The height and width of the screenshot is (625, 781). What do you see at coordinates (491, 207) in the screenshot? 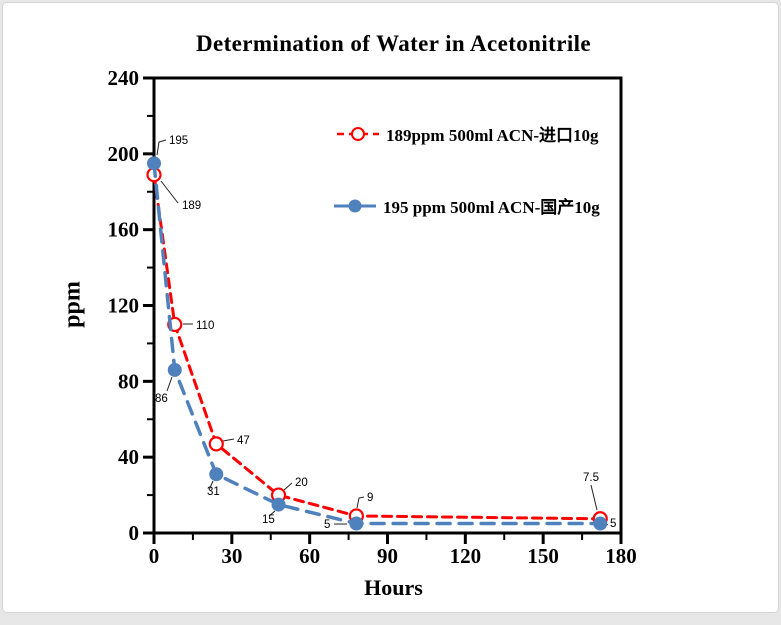
I see `legend-label-domestic: 195 ppm 500ml ACN-国产10g` at bounding box center [491, 207].